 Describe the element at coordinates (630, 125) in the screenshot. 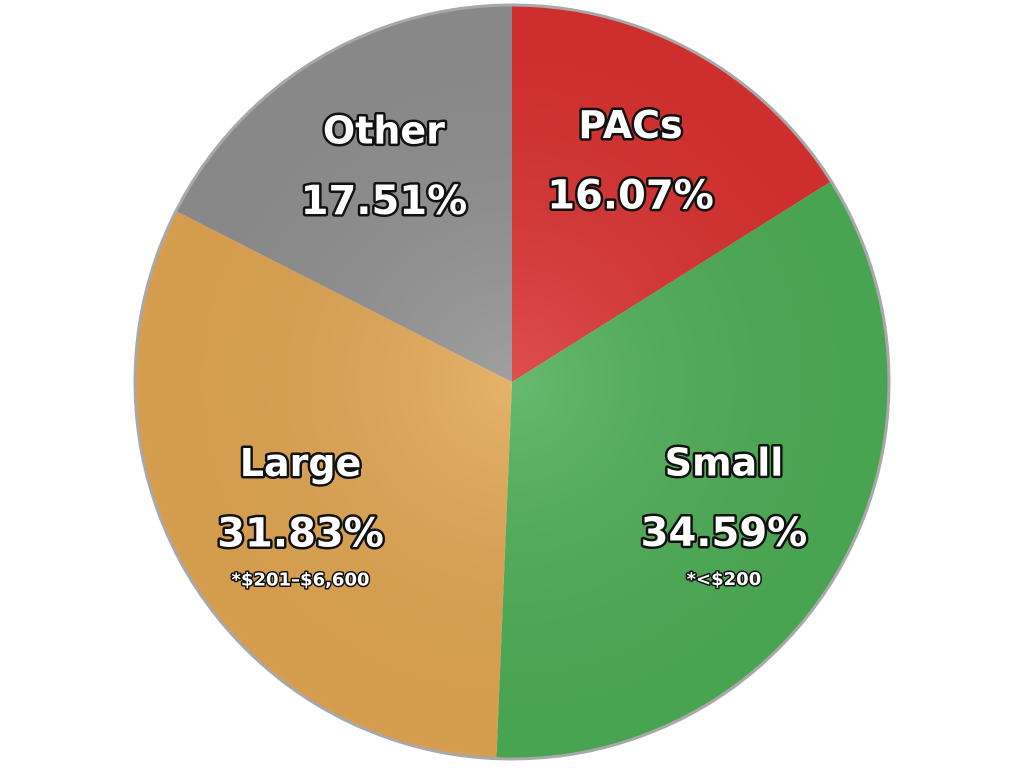

I see `slice-label: PACs` at that location.